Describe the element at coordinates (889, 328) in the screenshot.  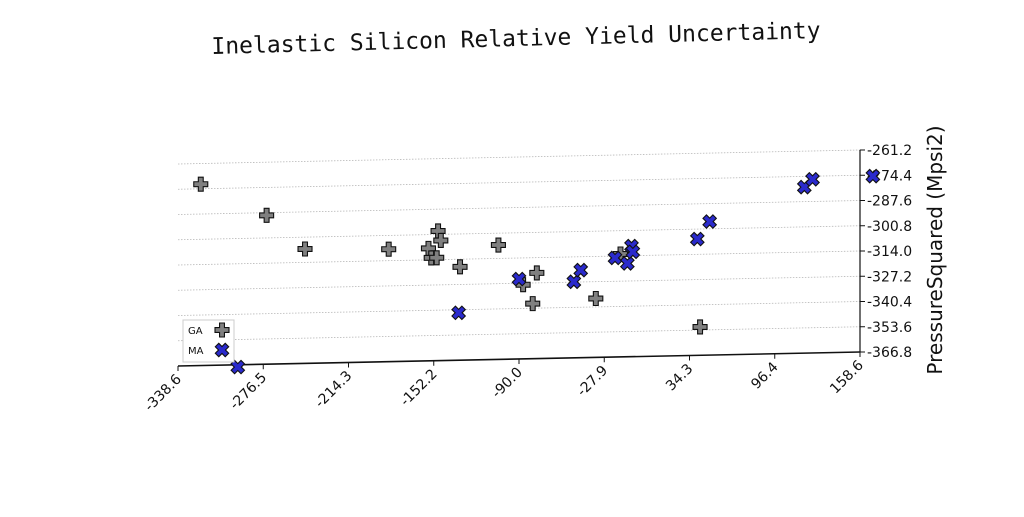
I see `y-tick-label: -353.6` at that location.